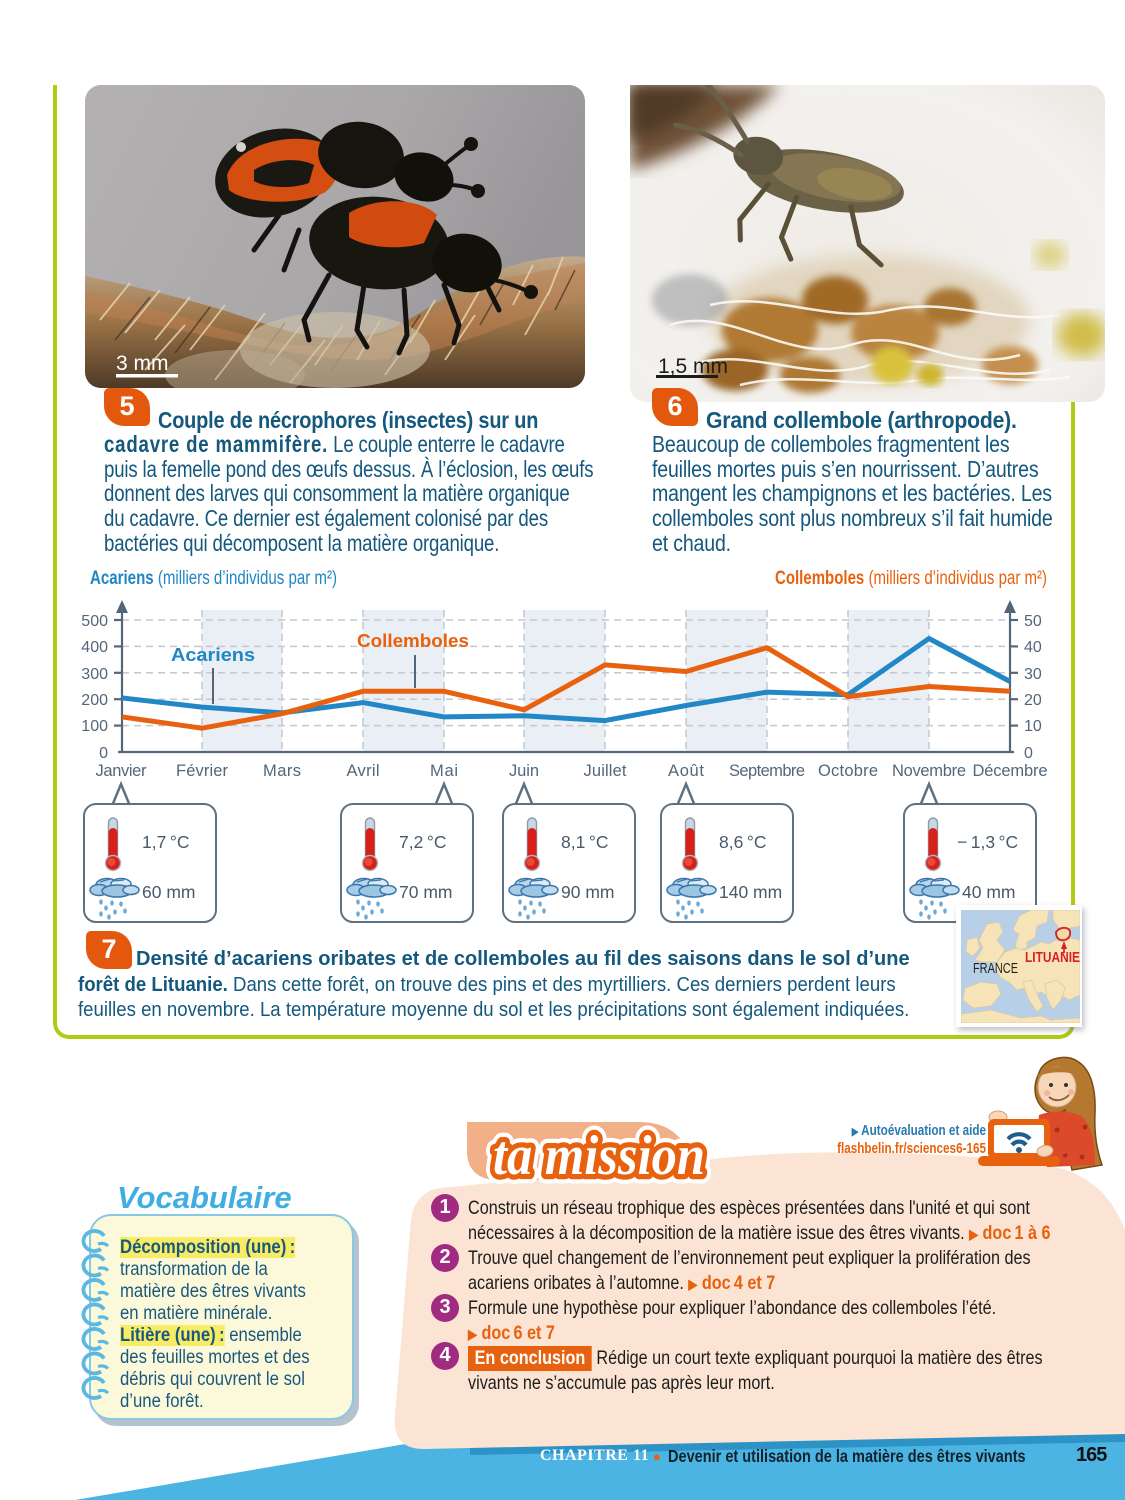 The width and height of the screenshot is (1125, 1500). What do you see at coordinates (1010, 771) in the screenshot?
I see `svg-text: Décembre` at bounding box center [1010, 771].